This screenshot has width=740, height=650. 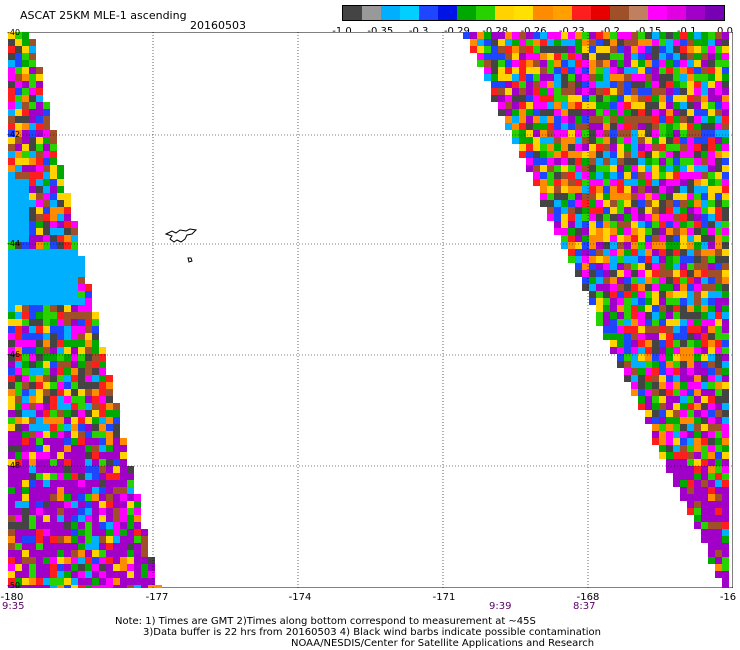 I want to click on x-label-5: -16, so click(x=728, y=597).